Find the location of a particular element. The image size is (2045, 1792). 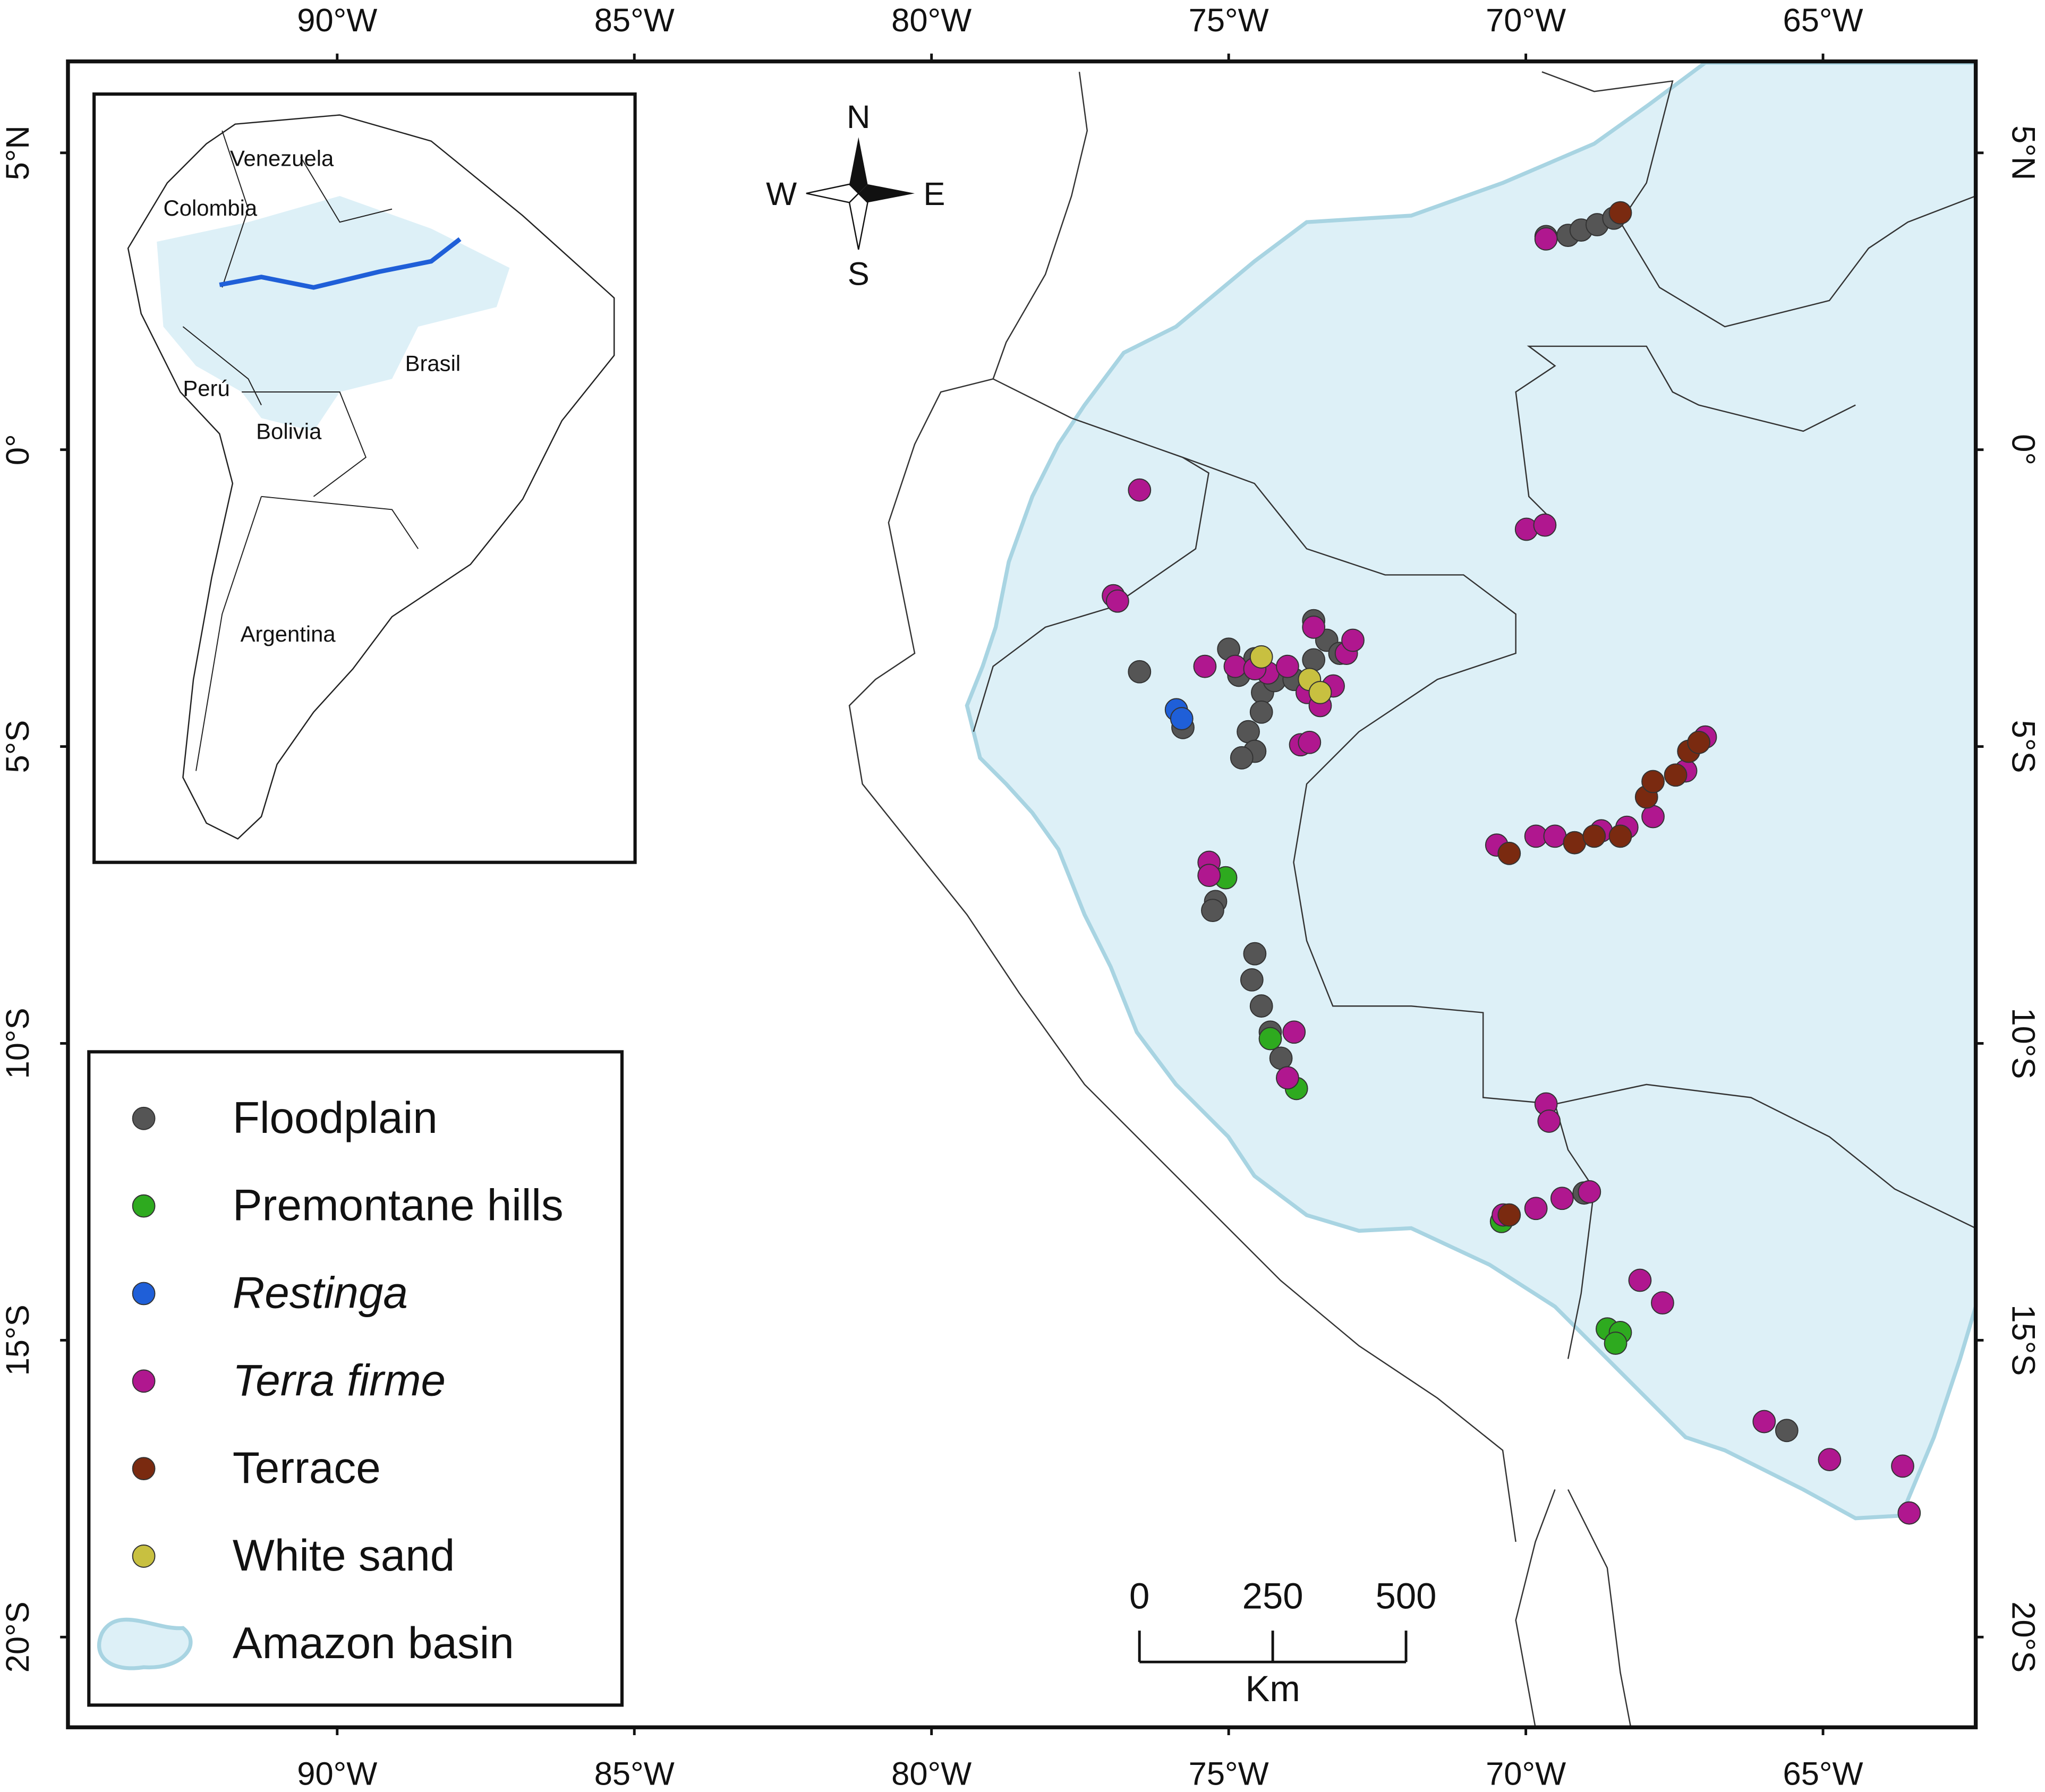

y-tick-label: 5°S is located at coordinates (18, 746).